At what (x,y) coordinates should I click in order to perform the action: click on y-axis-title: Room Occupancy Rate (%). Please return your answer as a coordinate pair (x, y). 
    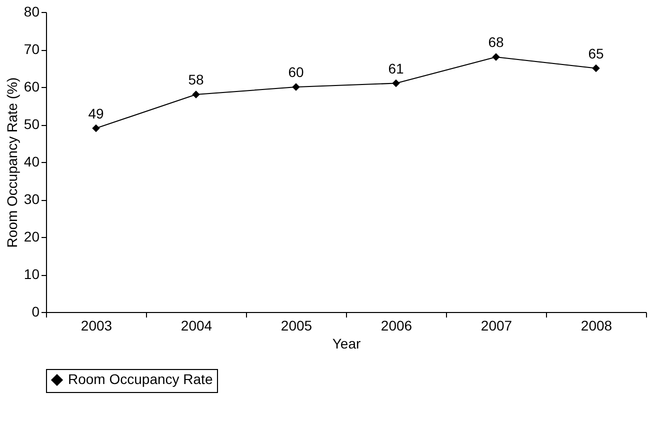
    Looking at the image, I should click on (12, 162).